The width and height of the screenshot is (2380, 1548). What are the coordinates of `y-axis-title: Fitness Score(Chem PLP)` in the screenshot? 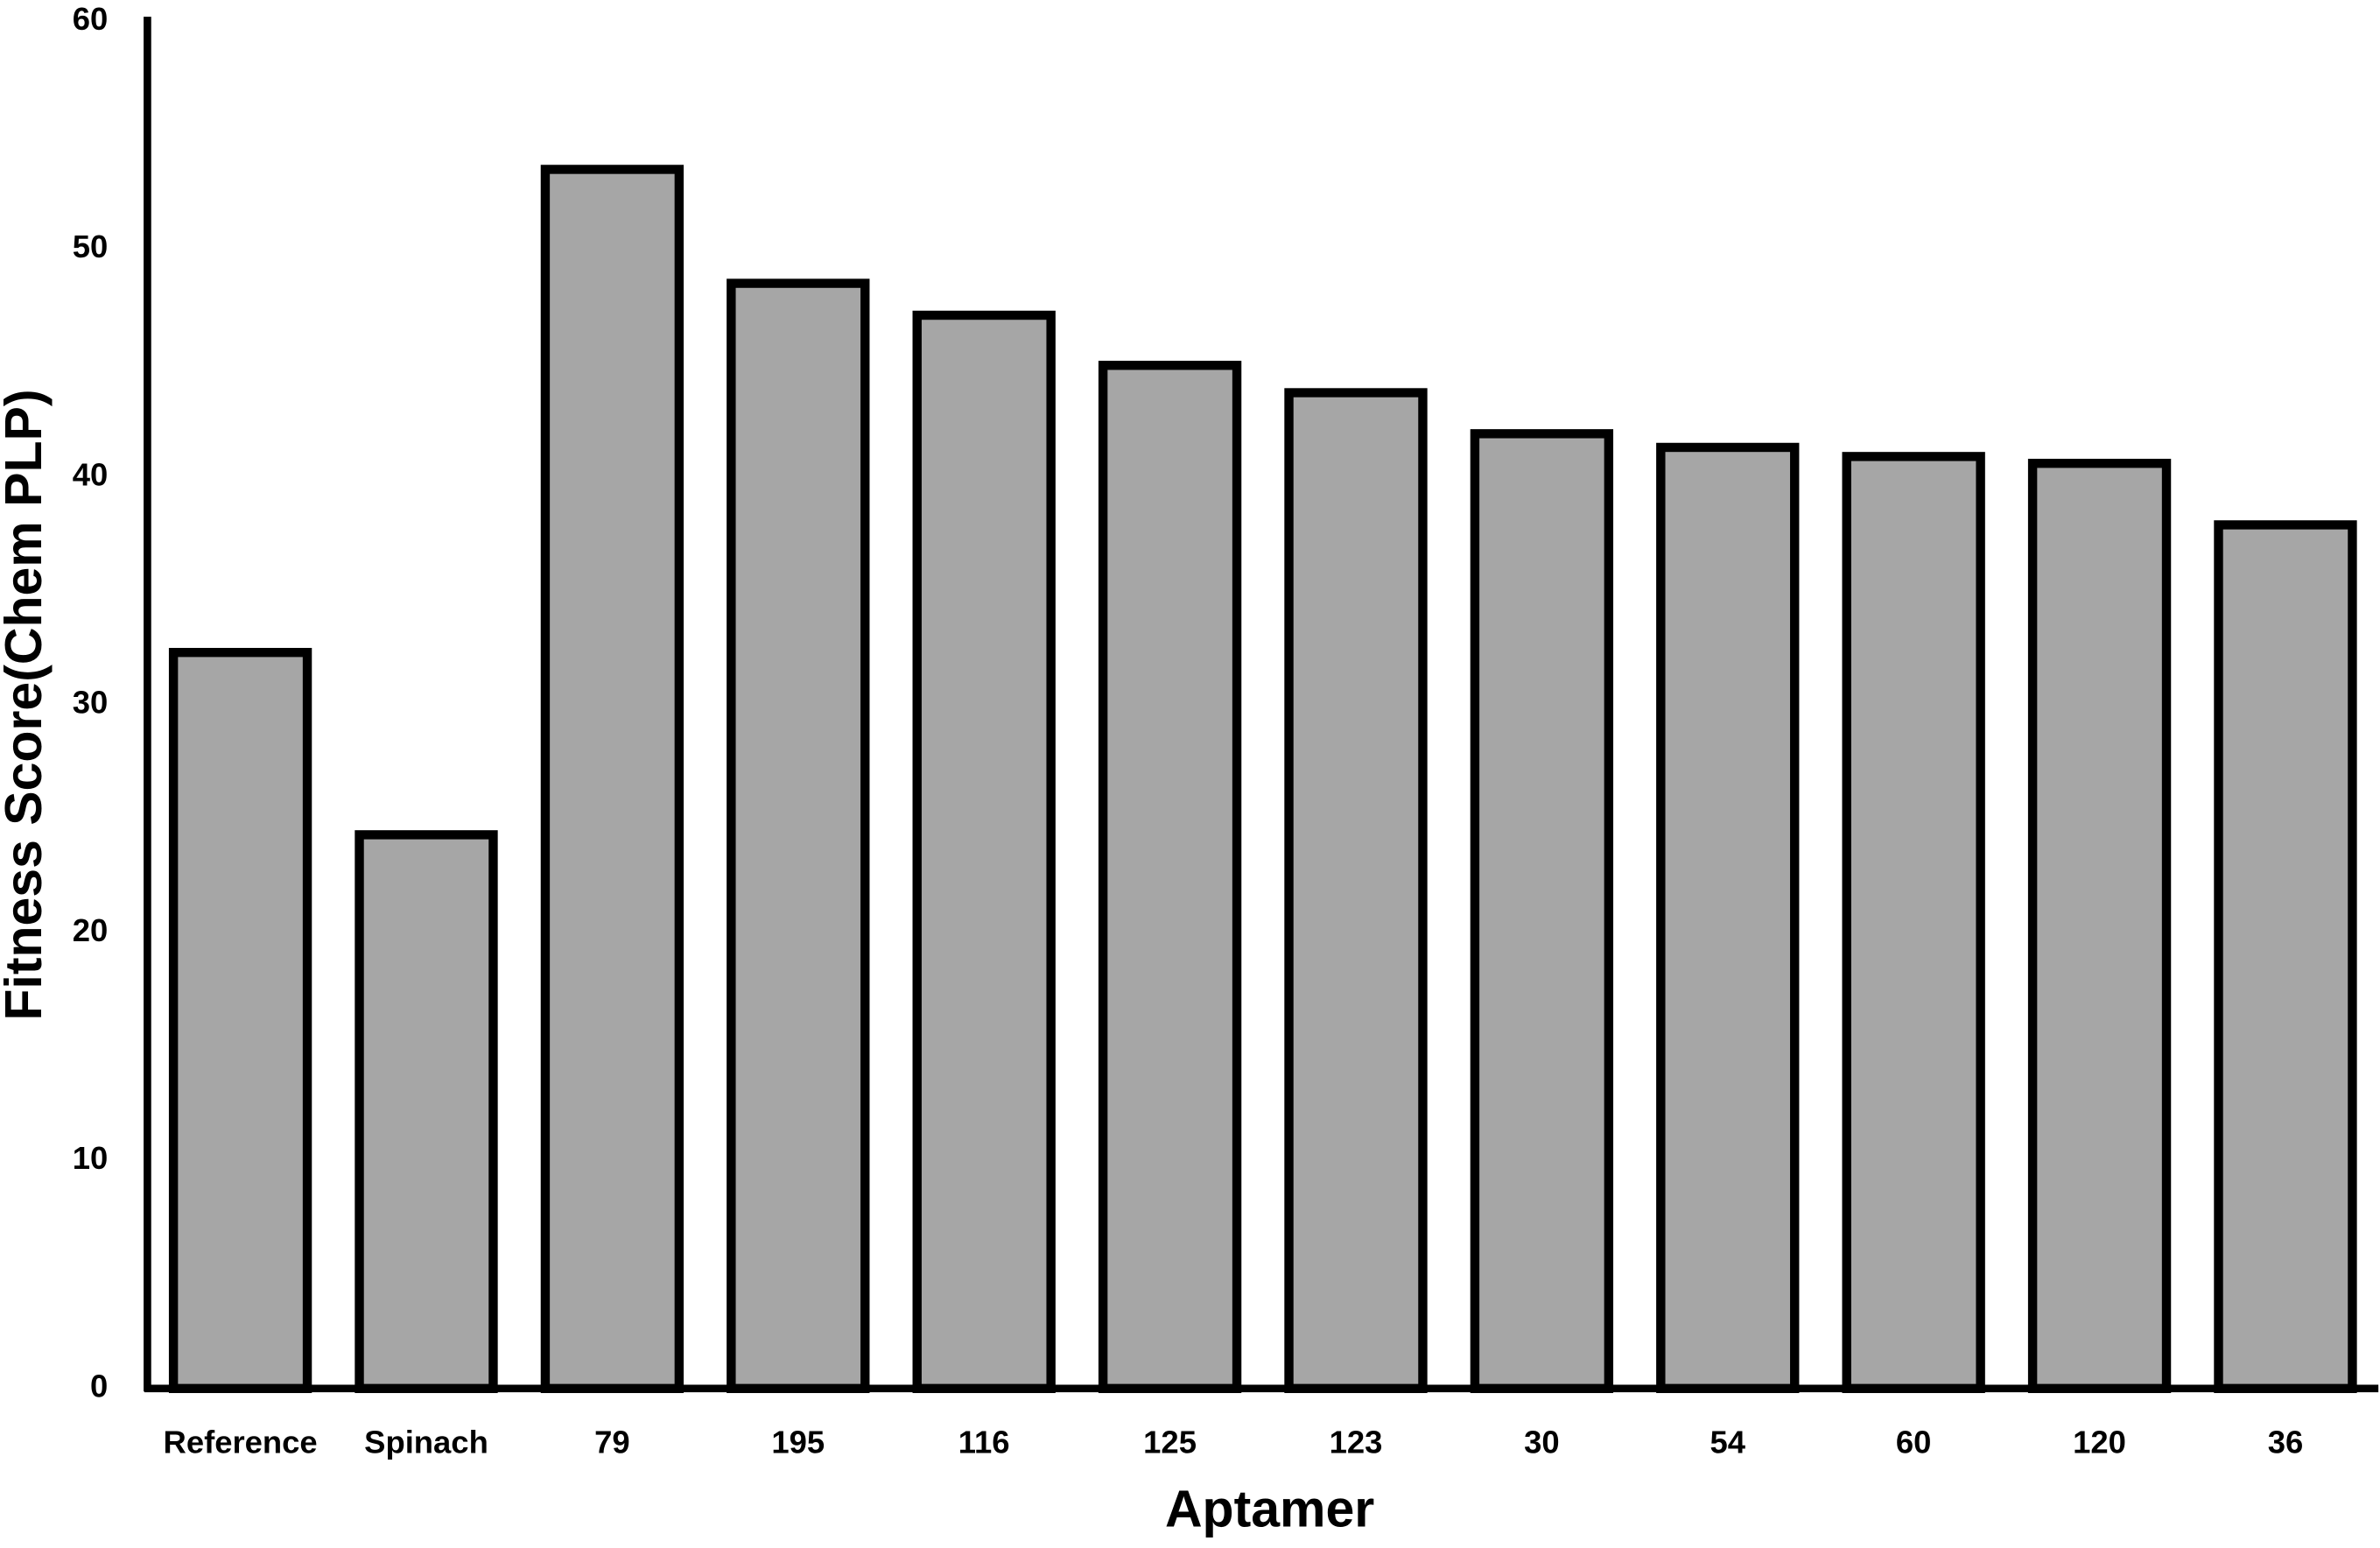 It's located at (26, 705).